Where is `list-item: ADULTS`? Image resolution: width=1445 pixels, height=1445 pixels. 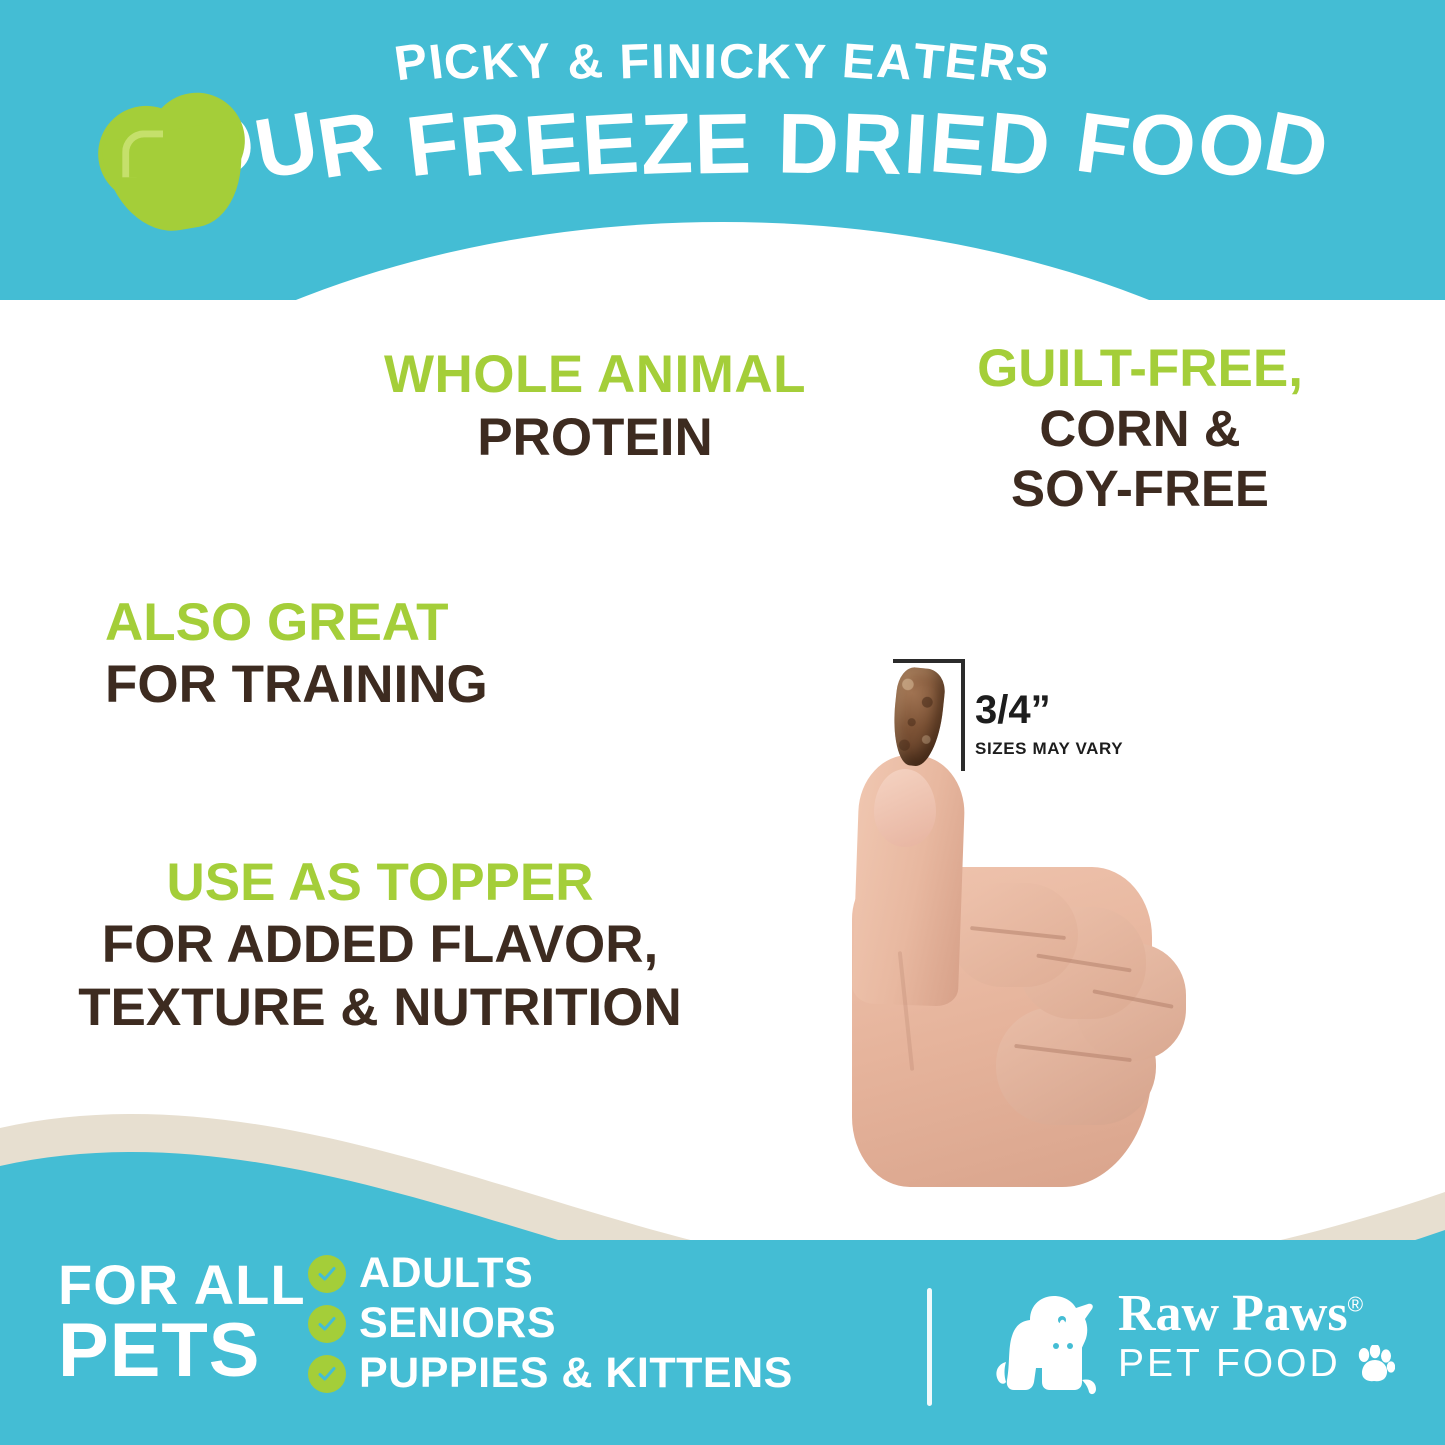
list-item: ADULTS is located at coordinates (550, 1273).